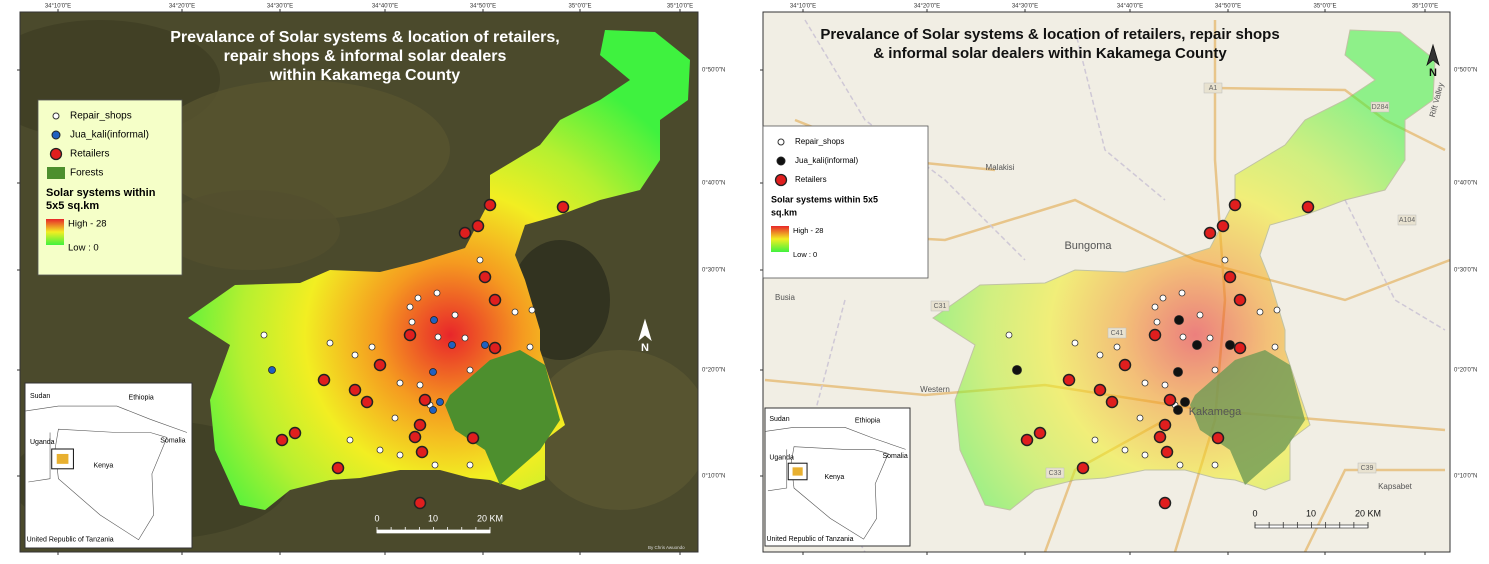  Describe the element at coordinates (70, 540) in the screenshot. I see `inset-label: United Republic of Tanzania` at that location.